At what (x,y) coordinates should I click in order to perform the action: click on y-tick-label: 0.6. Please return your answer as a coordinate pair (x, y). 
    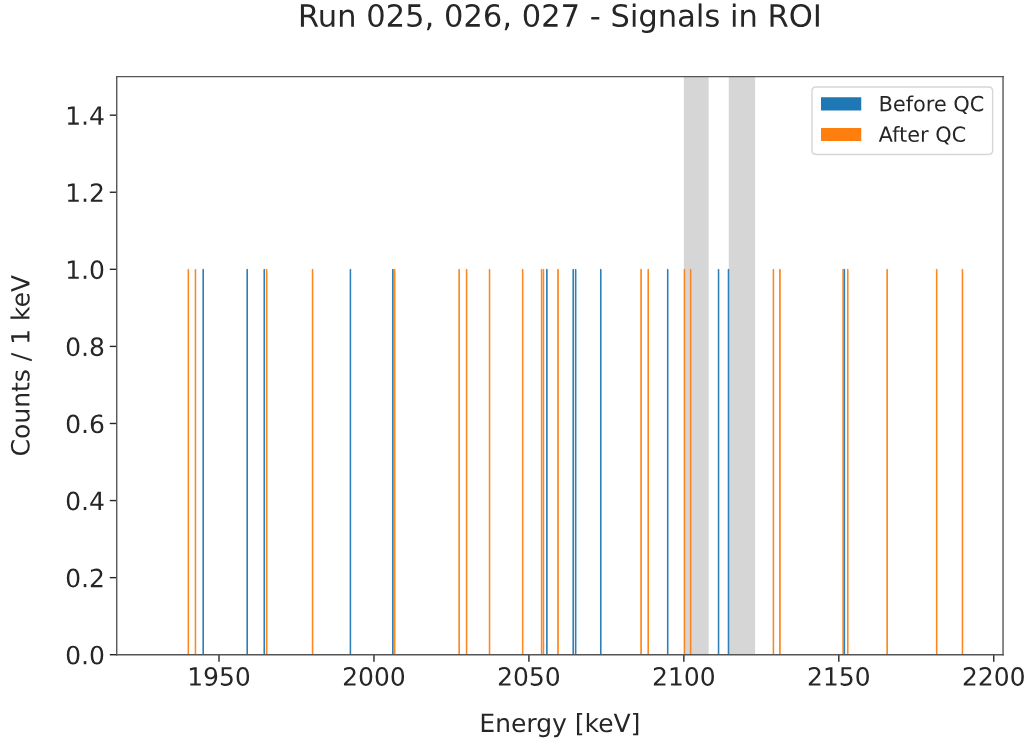
    Looking at the image, I should click on (85, 424).